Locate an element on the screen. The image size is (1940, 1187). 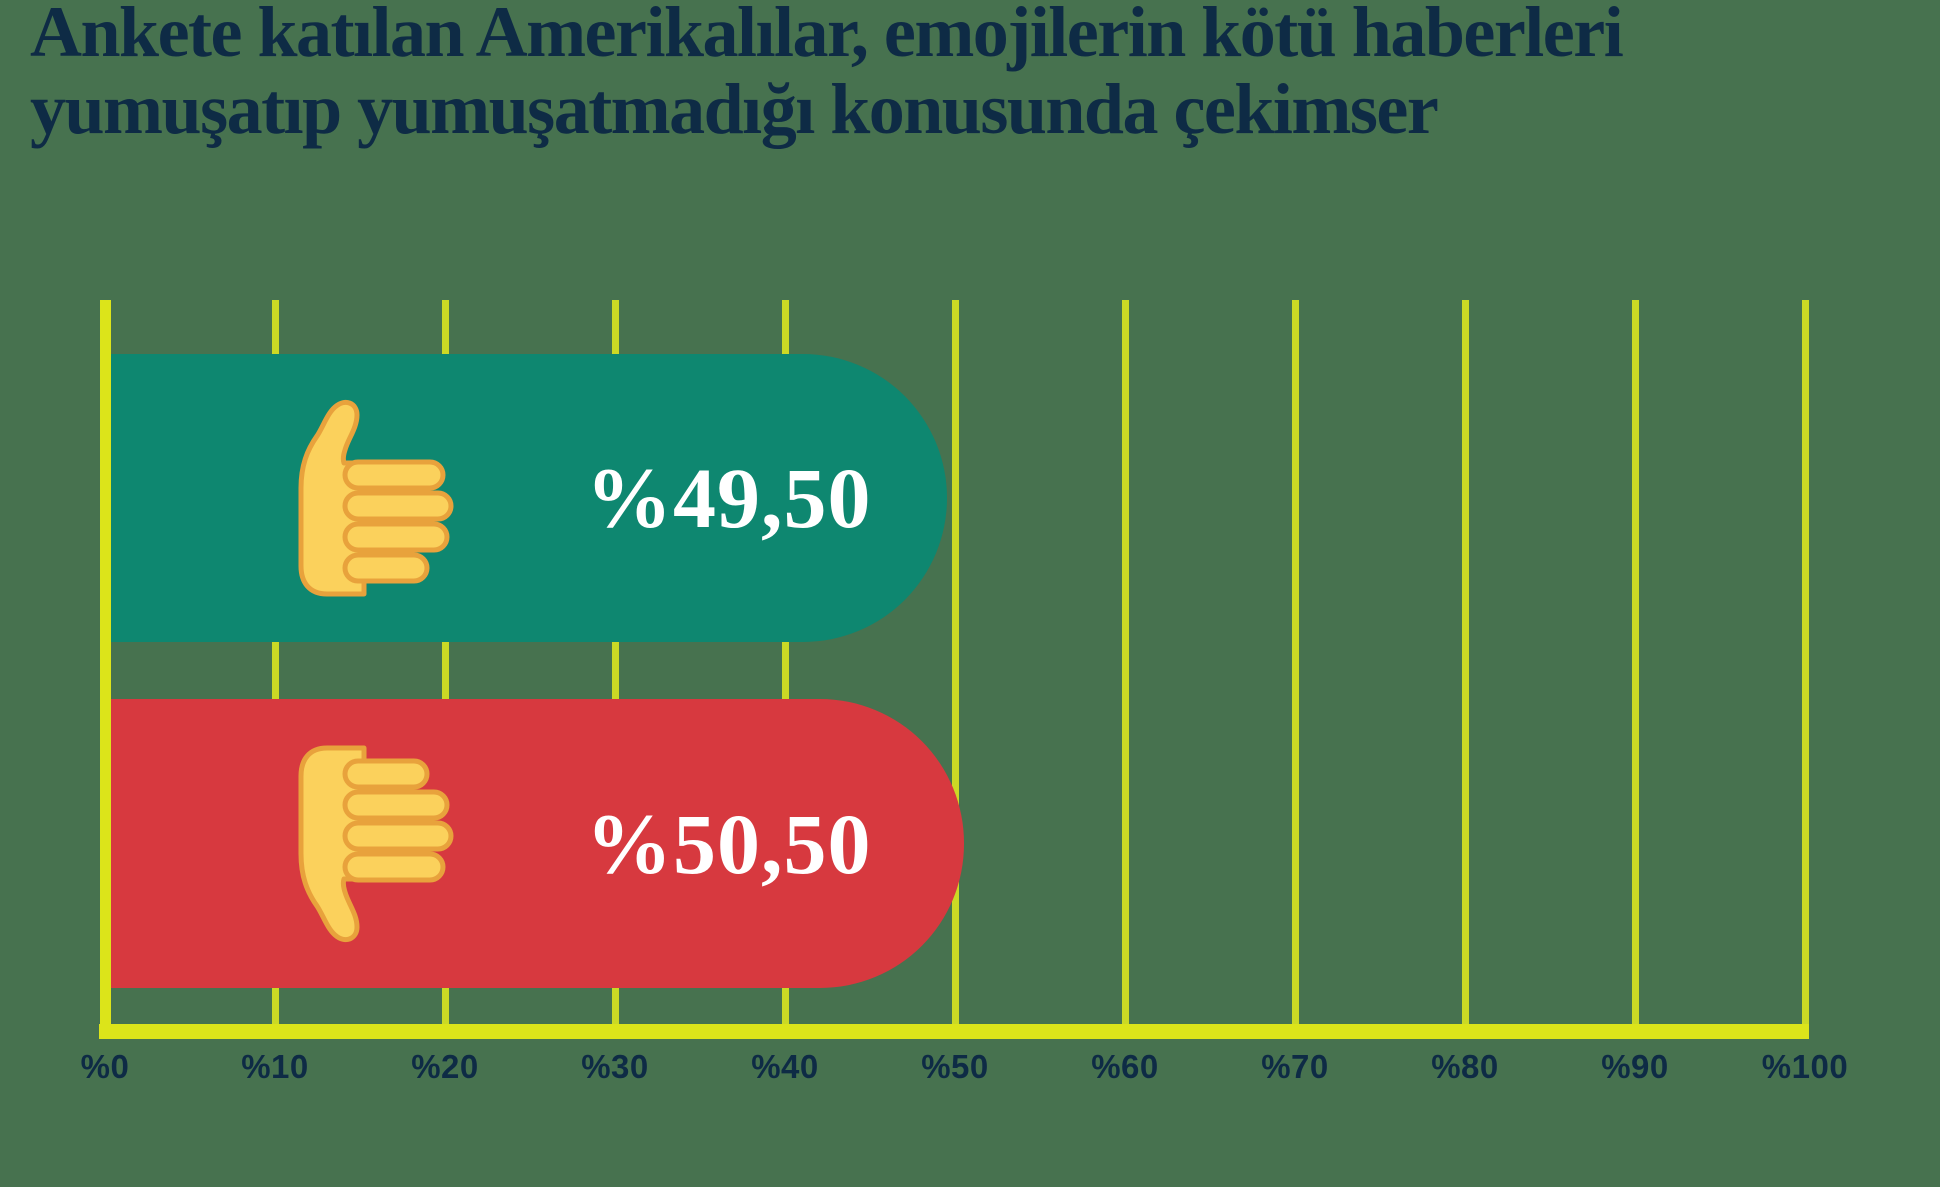
x-tick-label: %30 is located at coordinates (615, 1066).